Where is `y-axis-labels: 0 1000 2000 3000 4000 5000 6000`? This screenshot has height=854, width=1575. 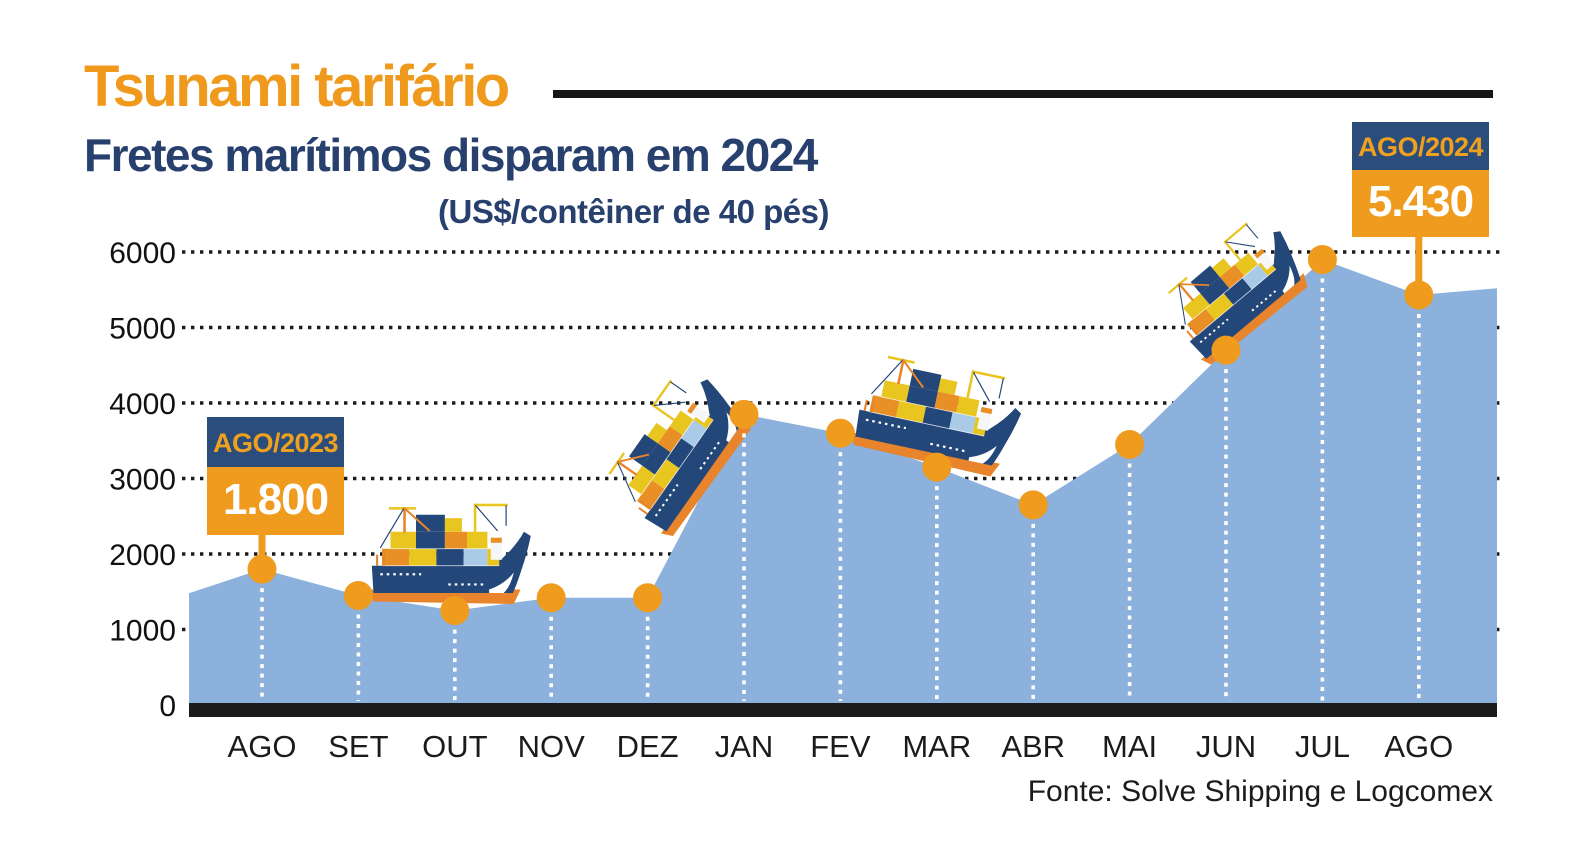
y-axis-labels: 0 1000 2000 3000 4000 5000 6000 is located at coordinates (142, 480).